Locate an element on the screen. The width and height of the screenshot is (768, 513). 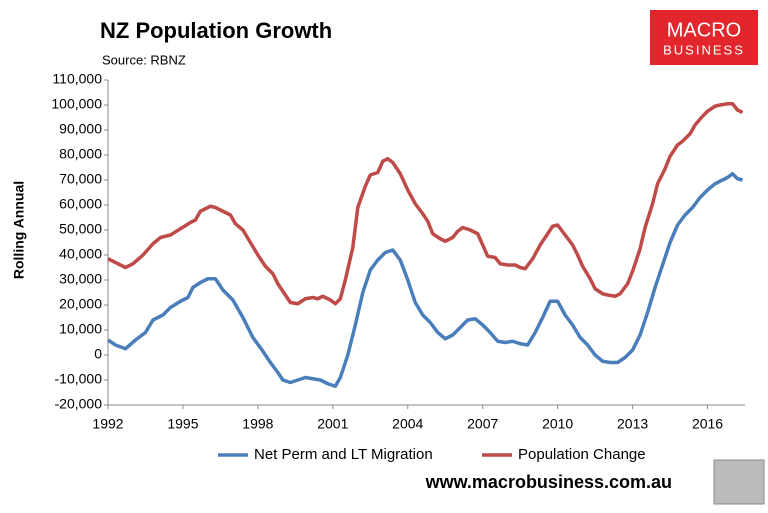
chart-subtitle: Source: RBNZ is located at coordinates (144, 59).